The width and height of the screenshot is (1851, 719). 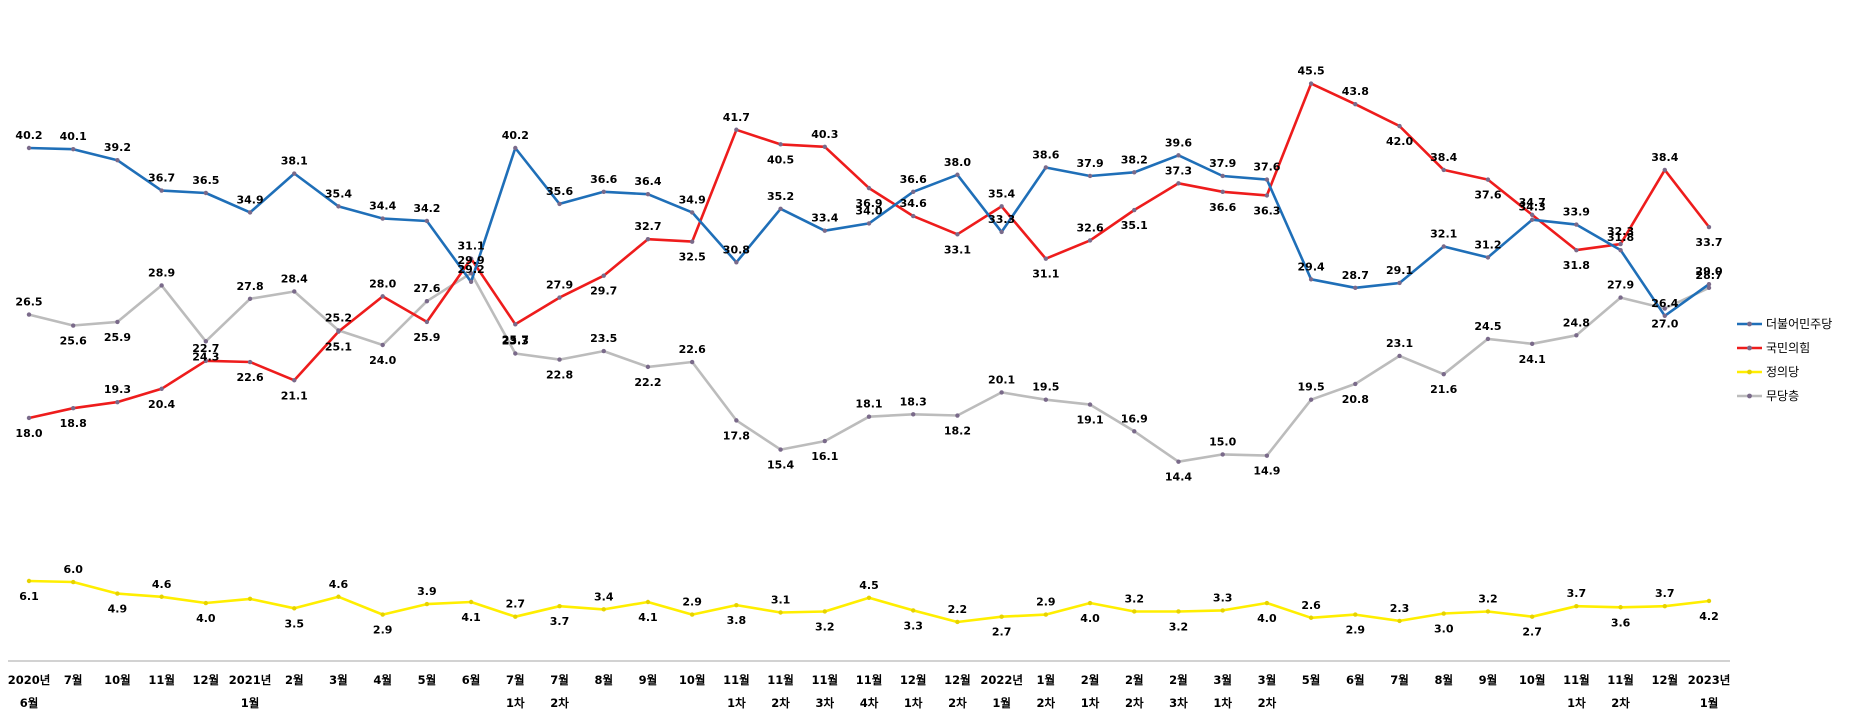 What do you see at coordinates (1576, 212) in the screenshot?
I see `data-label-democratic: 33.9` at bounding box center [1576, 212].